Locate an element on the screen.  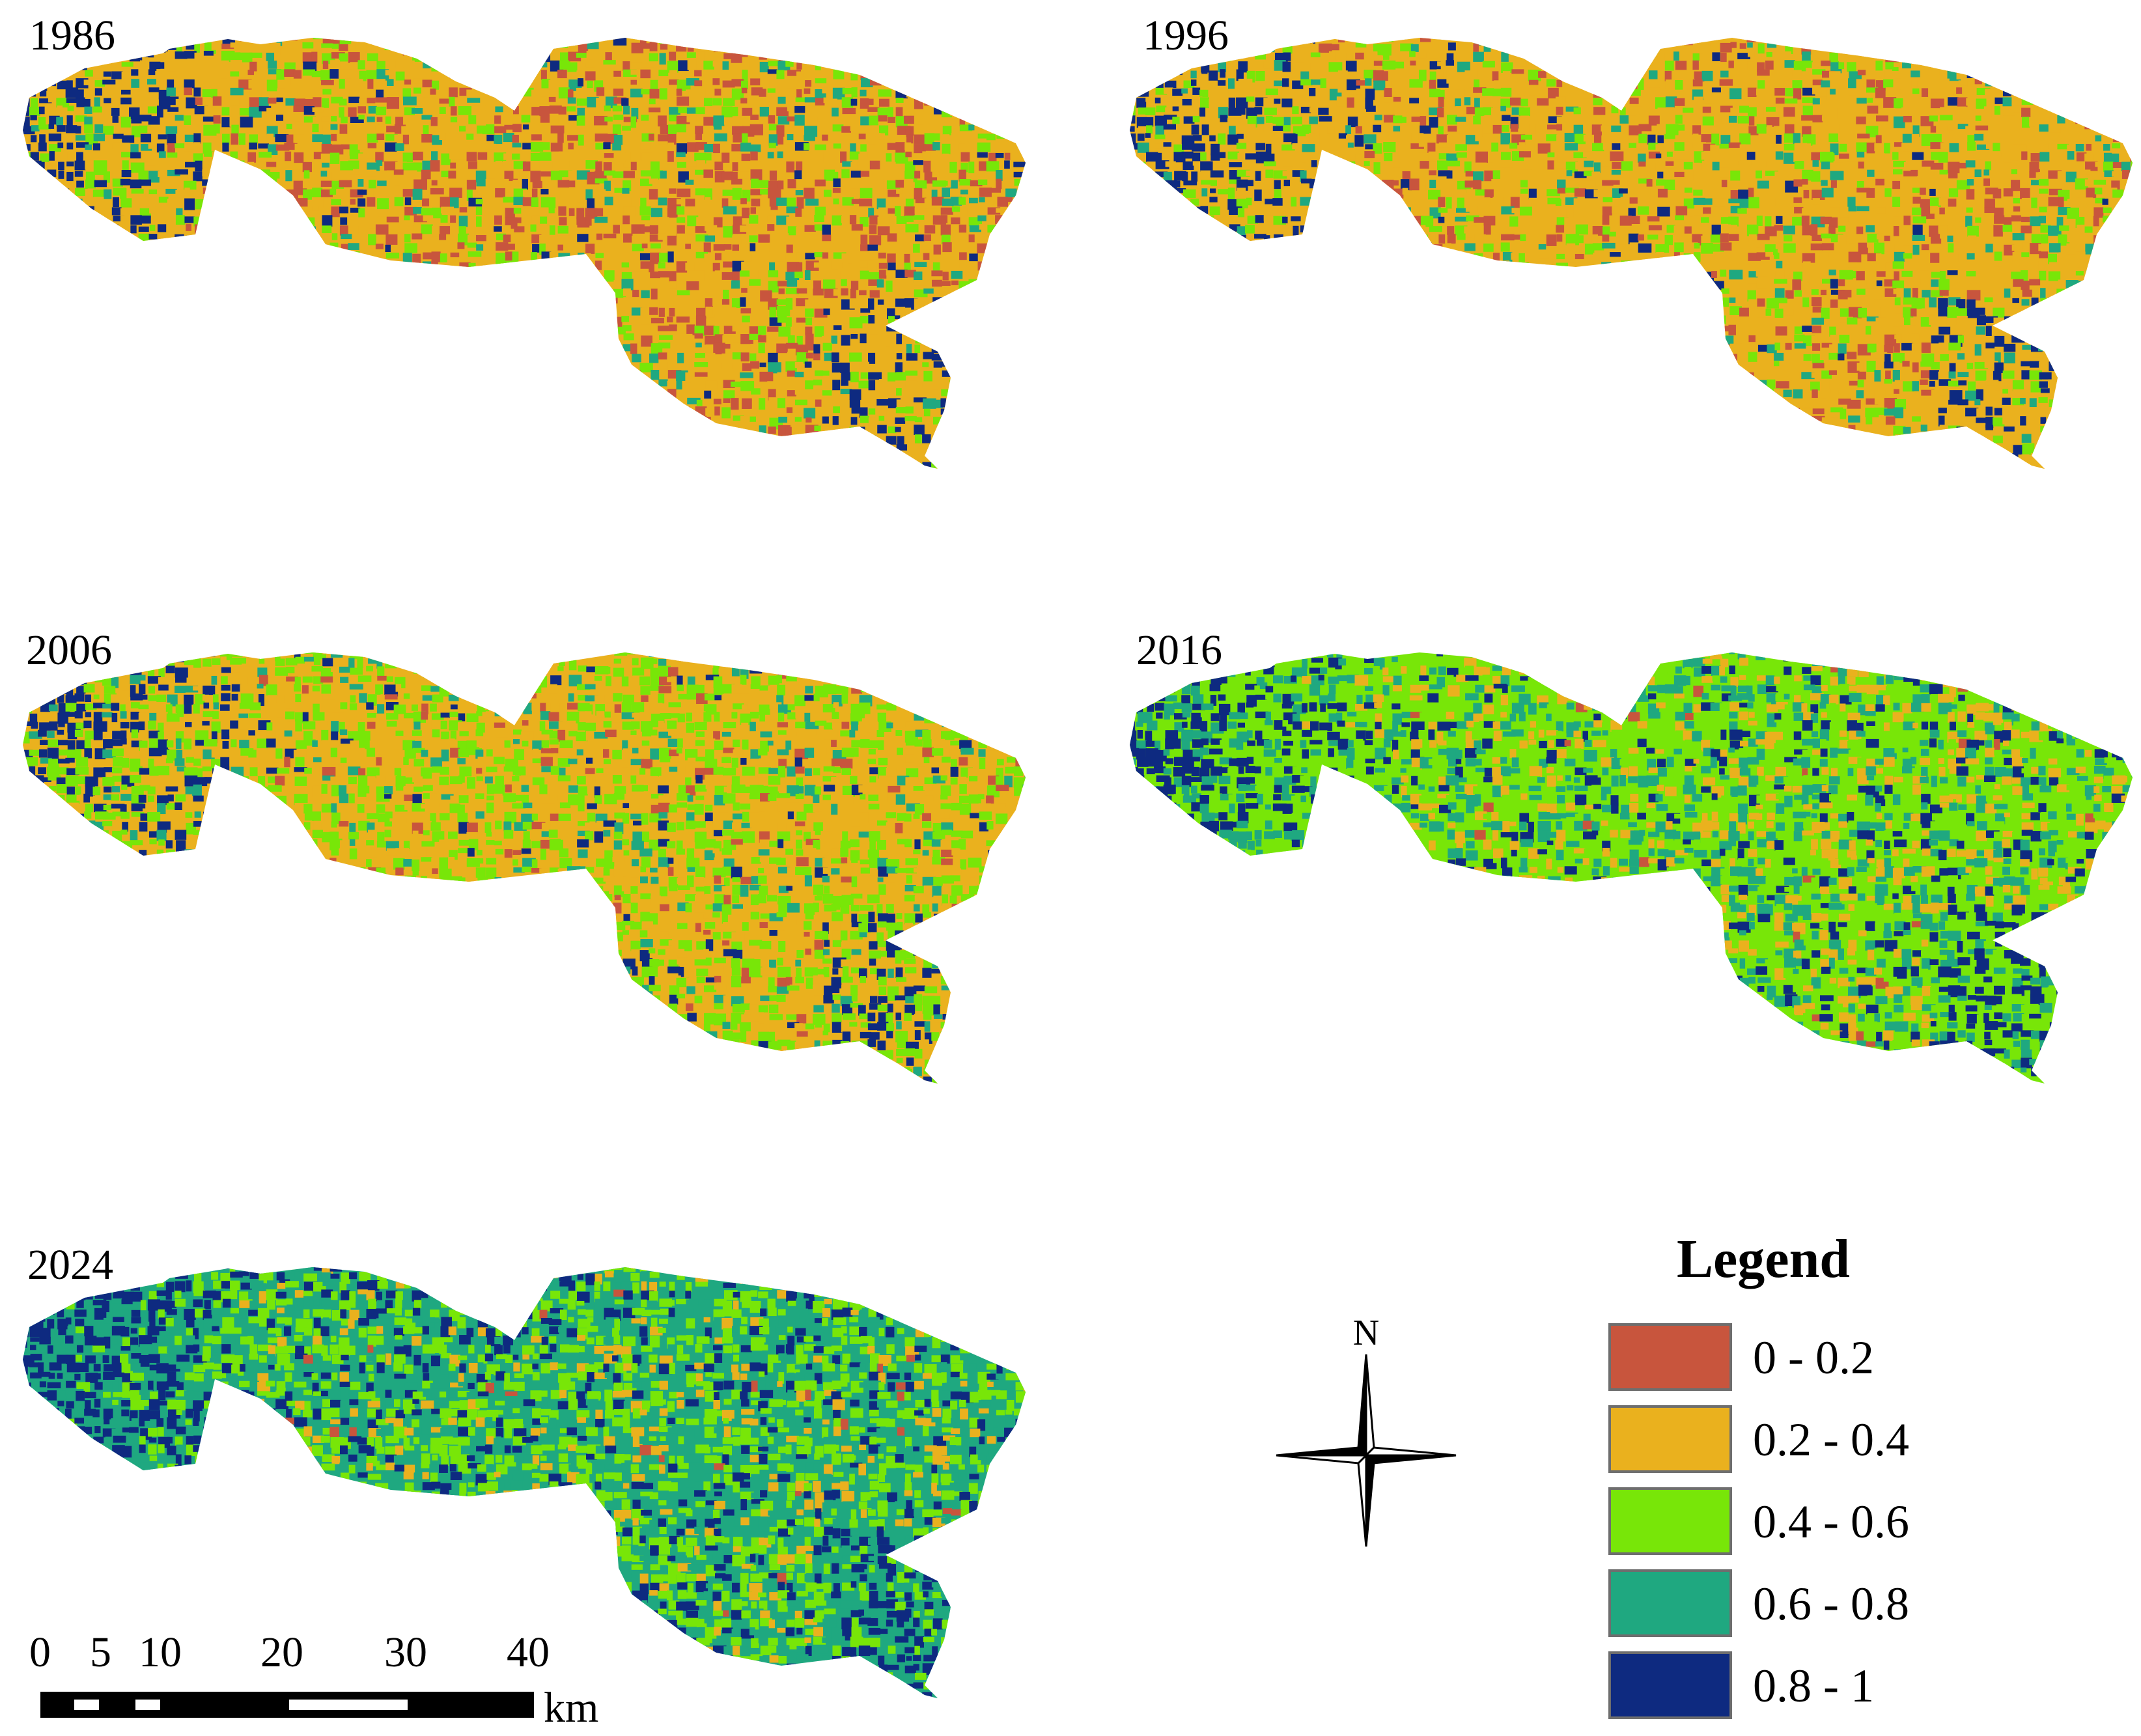
panel-year-label: 2016 is located at coordinates (1179, 650).